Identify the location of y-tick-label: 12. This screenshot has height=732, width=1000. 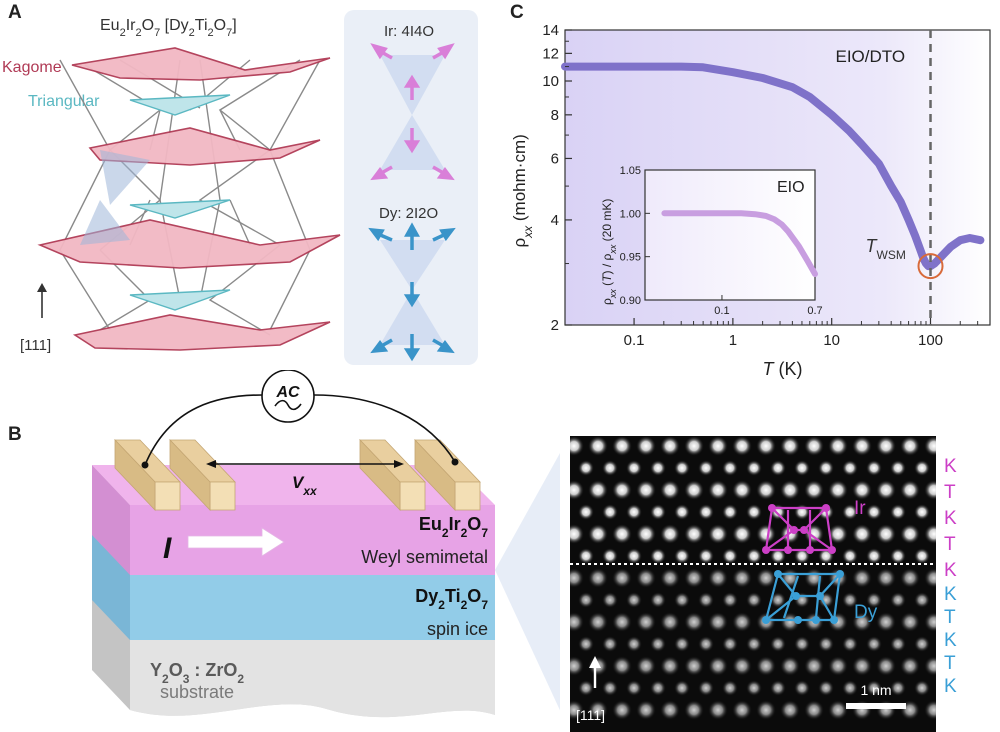
(550, 53).